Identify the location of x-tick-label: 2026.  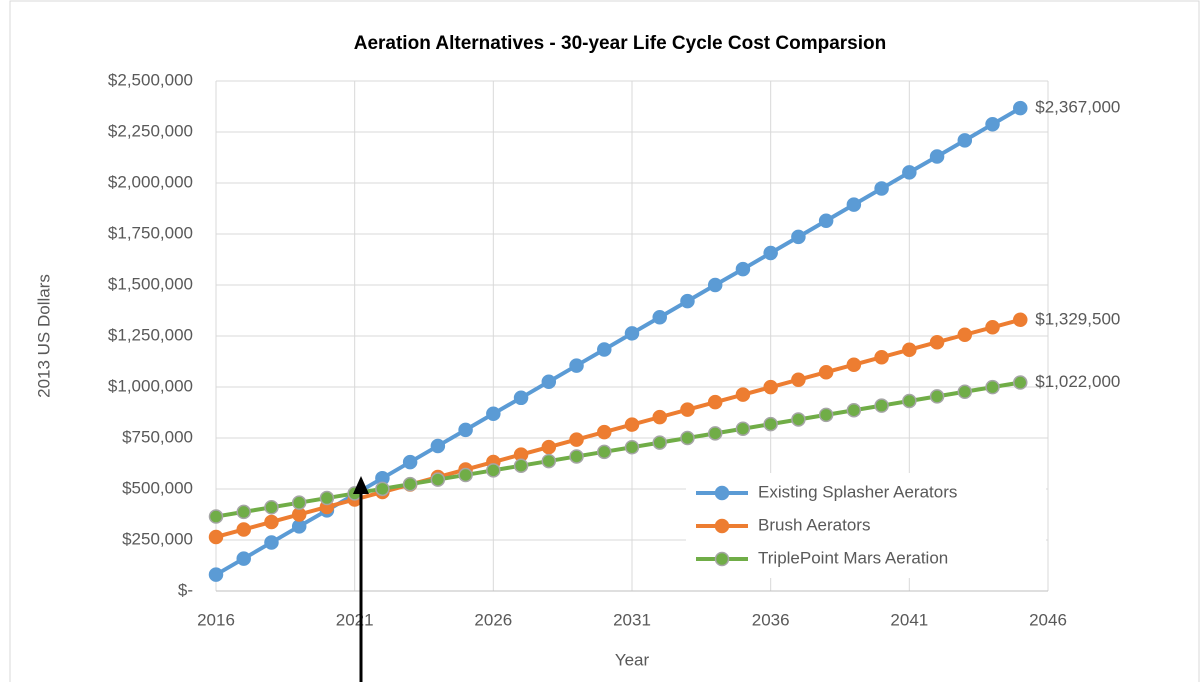
(493, 619).